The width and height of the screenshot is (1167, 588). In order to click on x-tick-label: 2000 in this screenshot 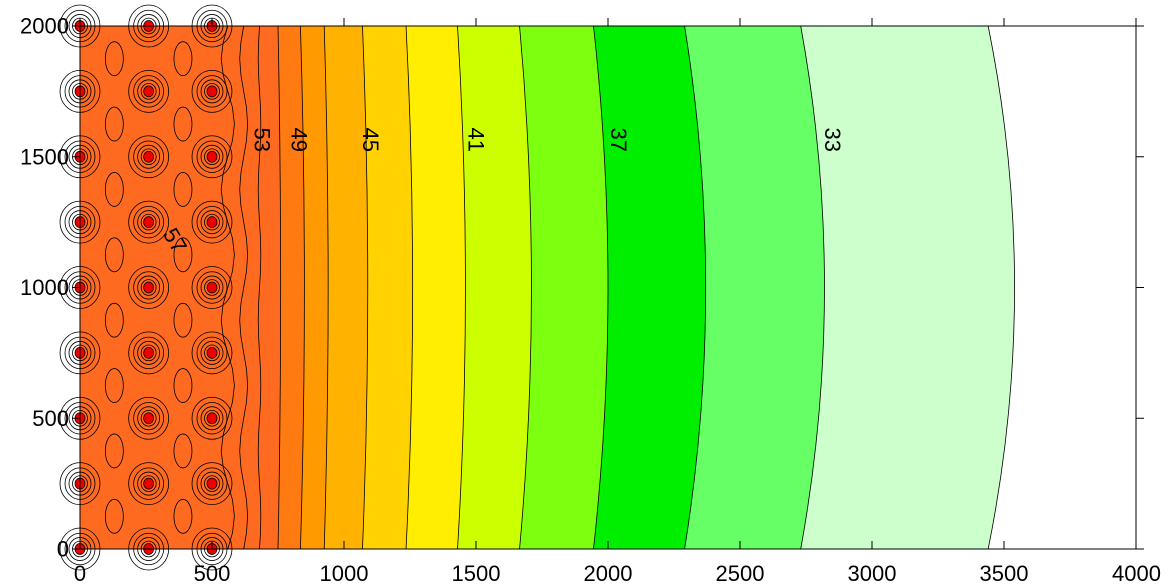, I will do `click(608, 573)`.